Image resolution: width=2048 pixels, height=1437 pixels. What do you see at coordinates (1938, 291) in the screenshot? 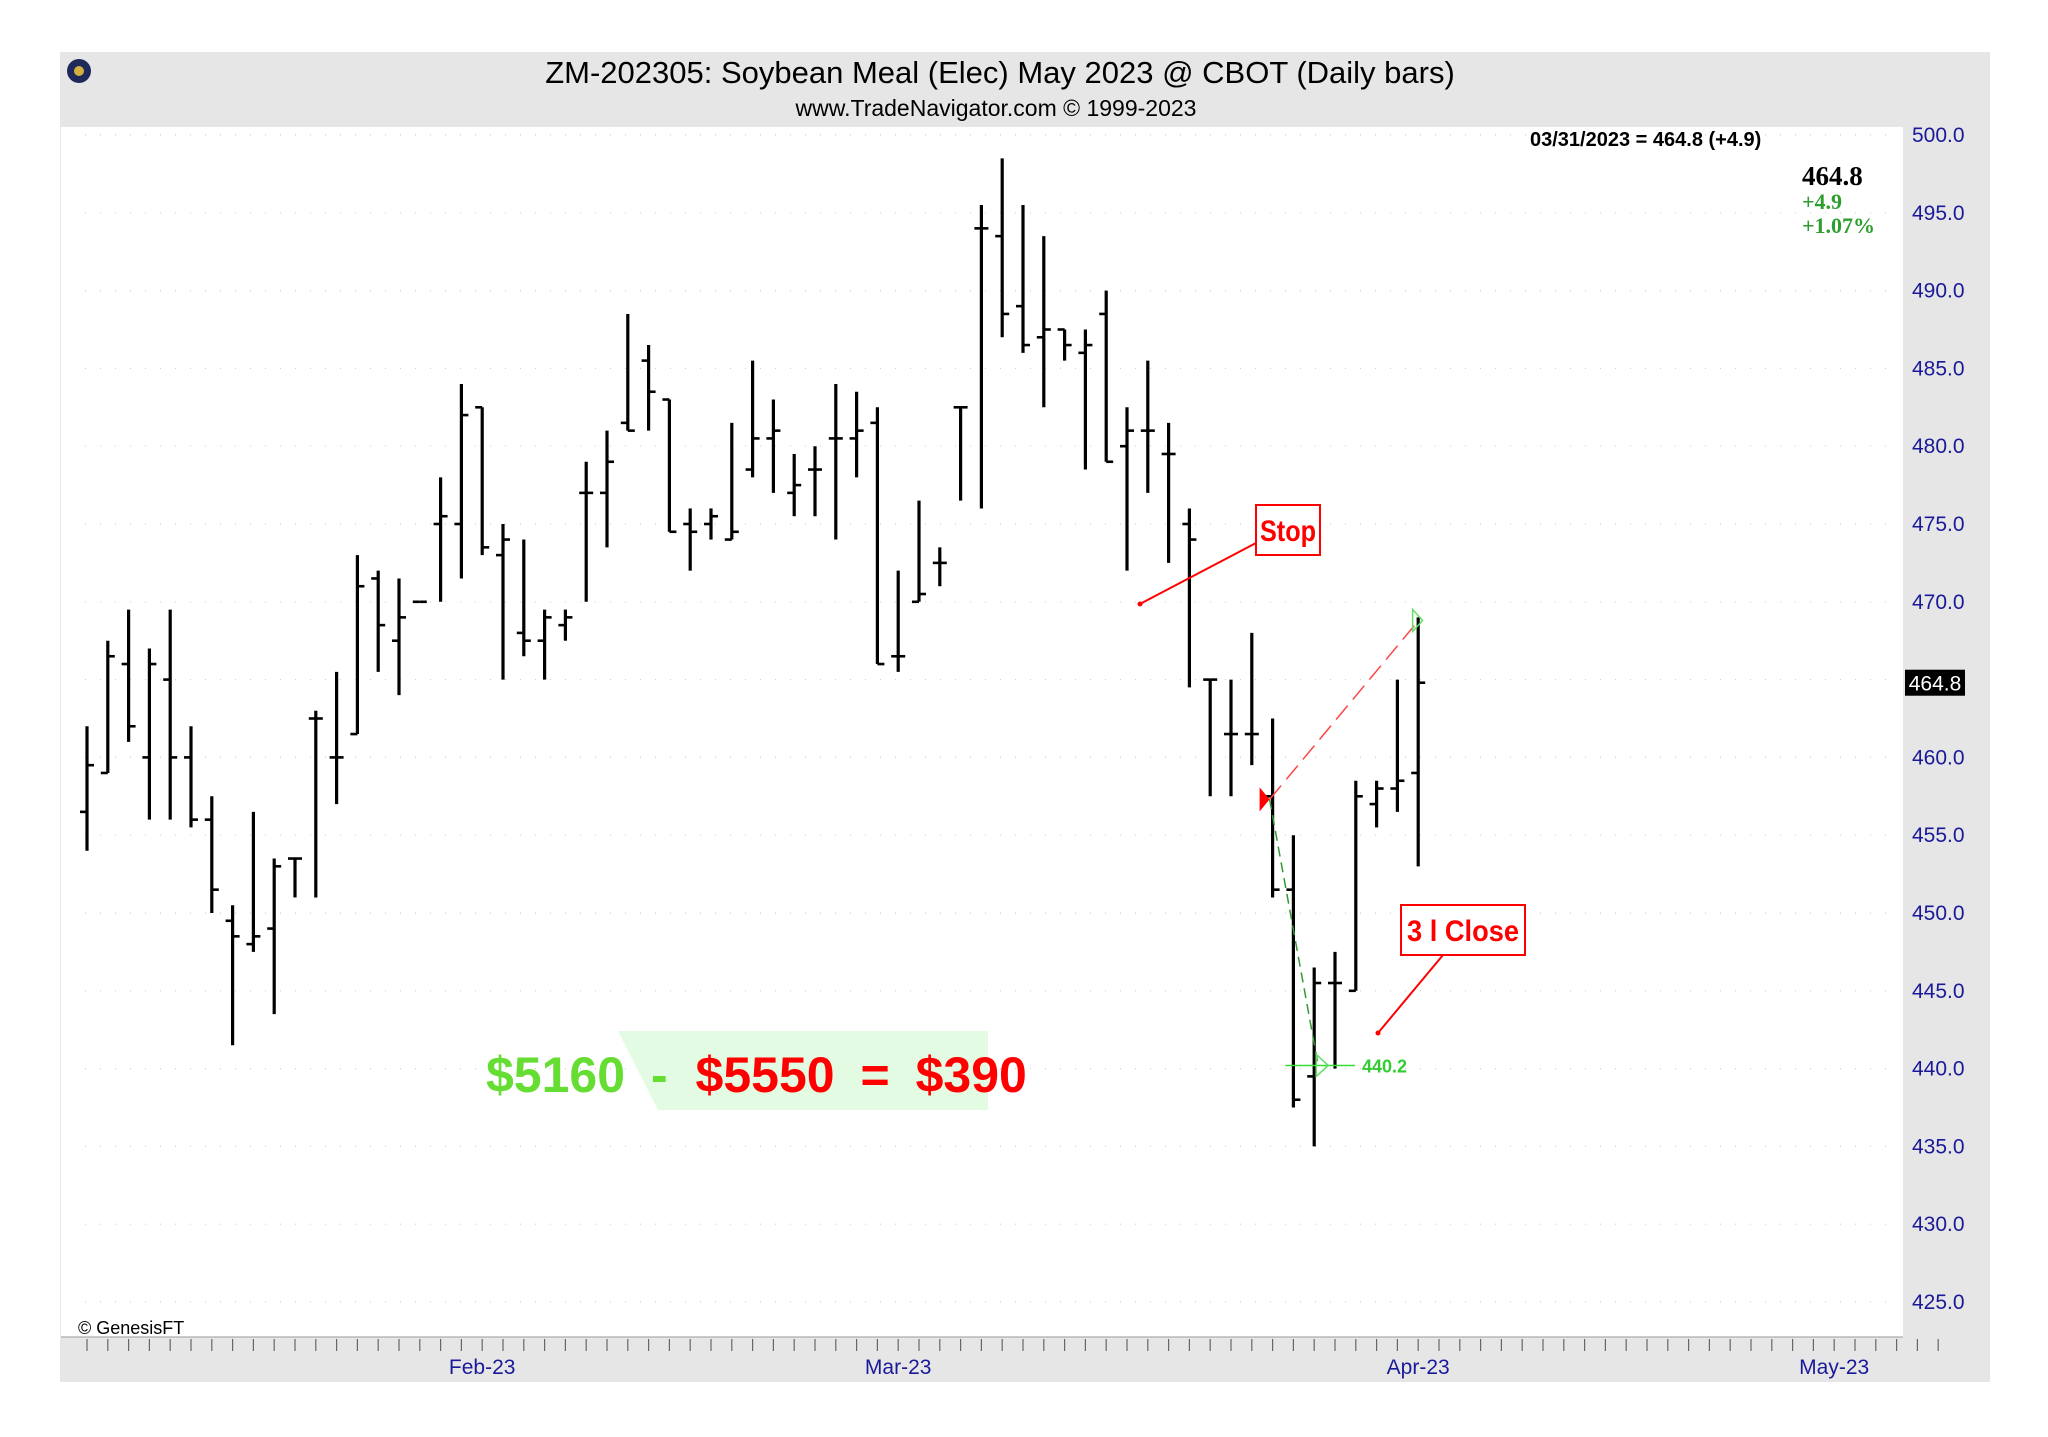
I see `y-tick-label: 490.0` at bounding box center [1938, 291].